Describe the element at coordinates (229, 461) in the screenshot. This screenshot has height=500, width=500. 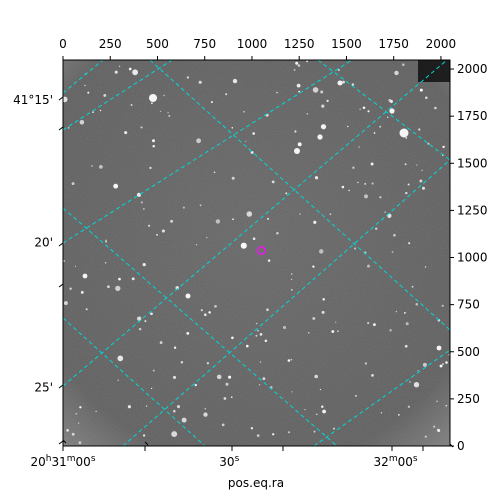
I see `ra-tick-label: 30s` at that location.